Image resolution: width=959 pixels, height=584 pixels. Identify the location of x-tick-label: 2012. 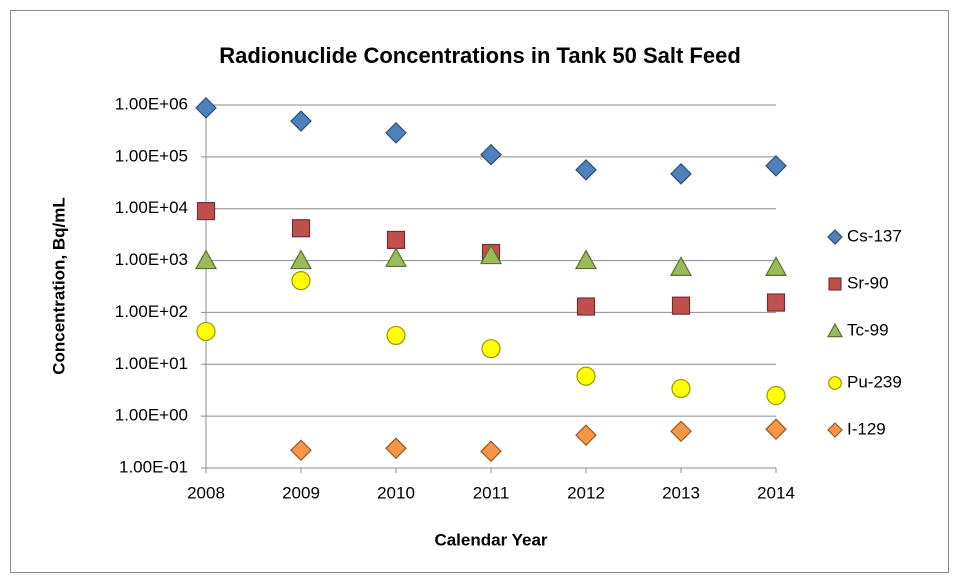
(586, 492).